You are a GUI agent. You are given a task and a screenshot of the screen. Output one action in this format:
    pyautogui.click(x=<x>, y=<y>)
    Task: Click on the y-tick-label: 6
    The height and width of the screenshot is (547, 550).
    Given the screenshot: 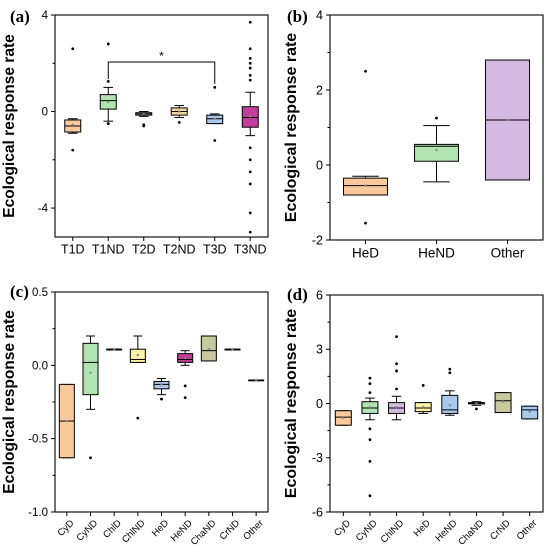 What is the action you would take?
    pyautogui.click(x=319, y=295)
    